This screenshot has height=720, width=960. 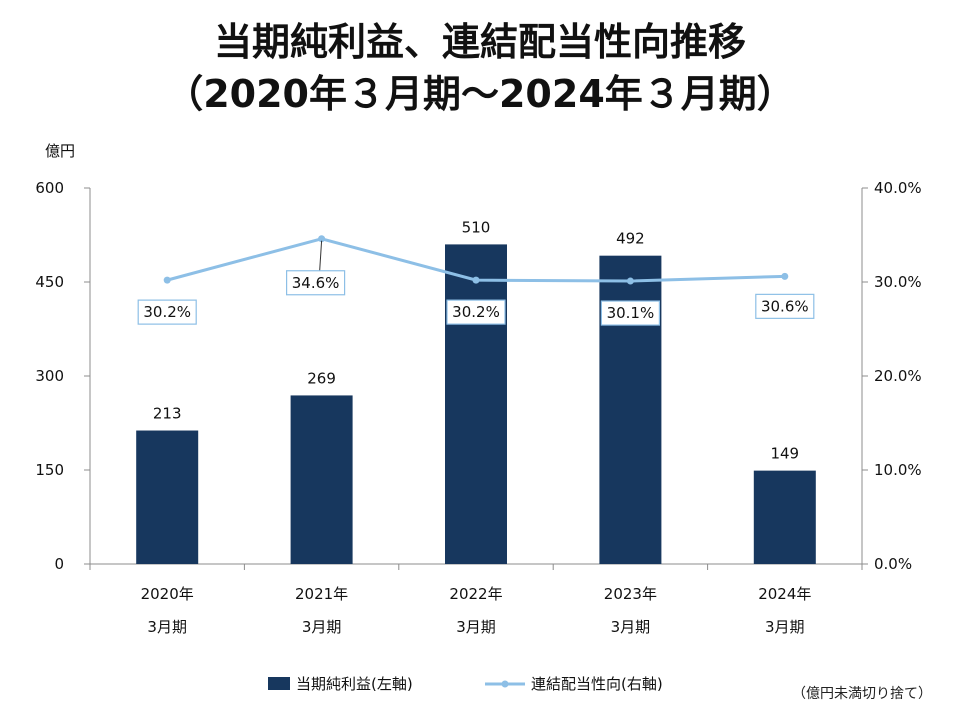 What do you see at coordinates (475, 594) in the screenshot?
I see `x-tick-label: 2022年` at bounding box center [475, 594].